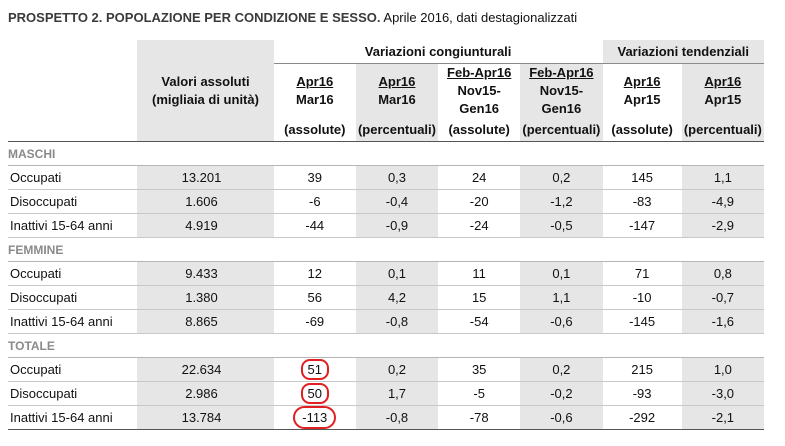 The image size is (785, 446). What do you see at coordinates (479, 130) in the screenshot?
I see `unit-col-3: (assolute)` at bounding box center [479, 130].